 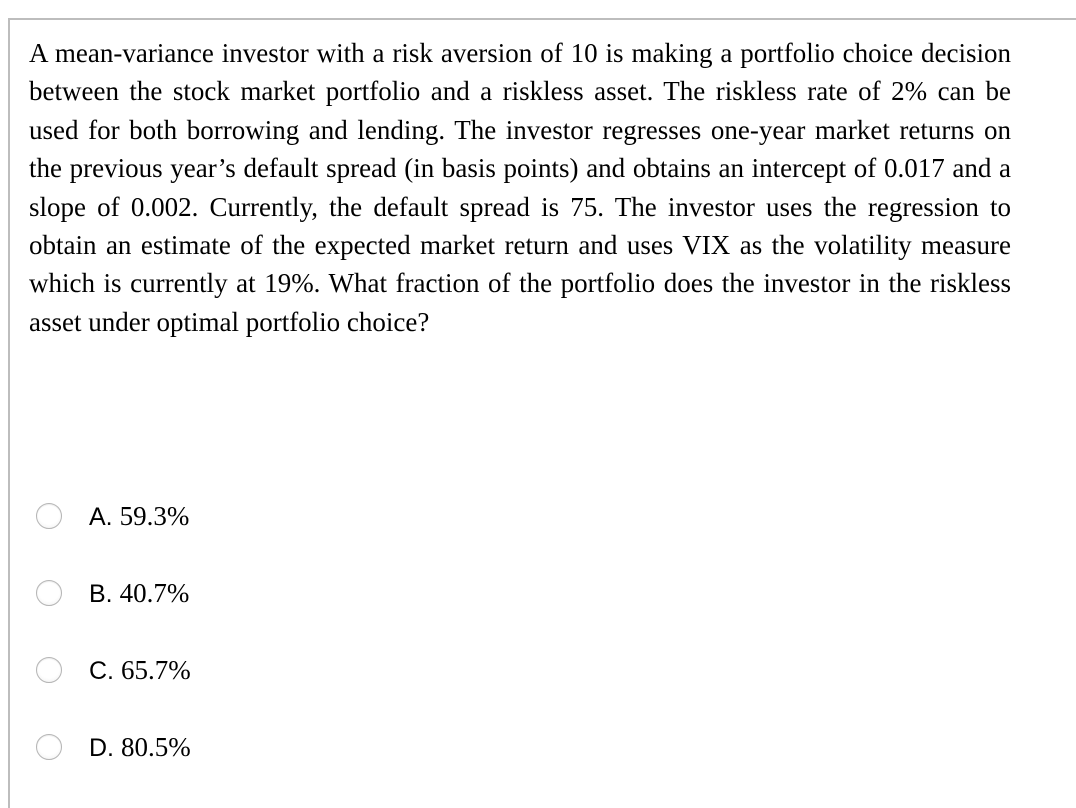 I want to click on option-d-label: D. 80.5%, so click(x=140, y=747).